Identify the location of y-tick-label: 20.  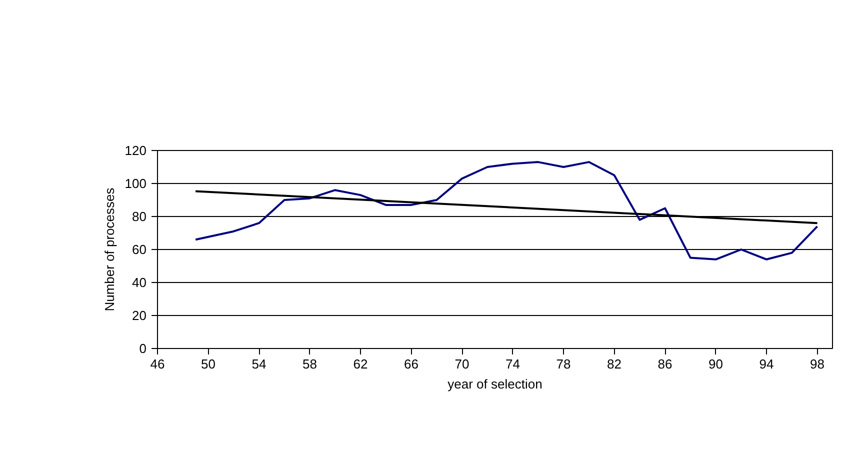
(139, 315).